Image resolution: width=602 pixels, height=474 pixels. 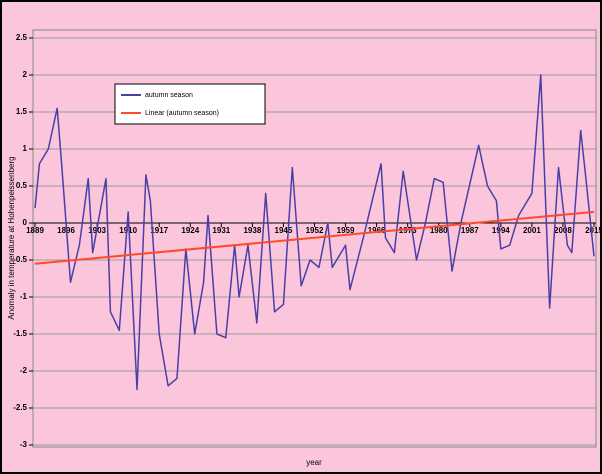 What do you see at coordinates (22, 37) in the screenshot?
I see `y-tick-label: 2.5` at bounding box center [22, 37].